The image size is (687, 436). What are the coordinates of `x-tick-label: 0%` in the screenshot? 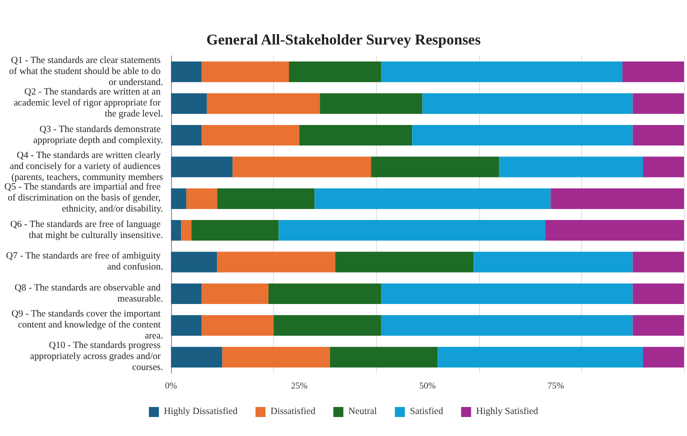 It's located at (171, 385).